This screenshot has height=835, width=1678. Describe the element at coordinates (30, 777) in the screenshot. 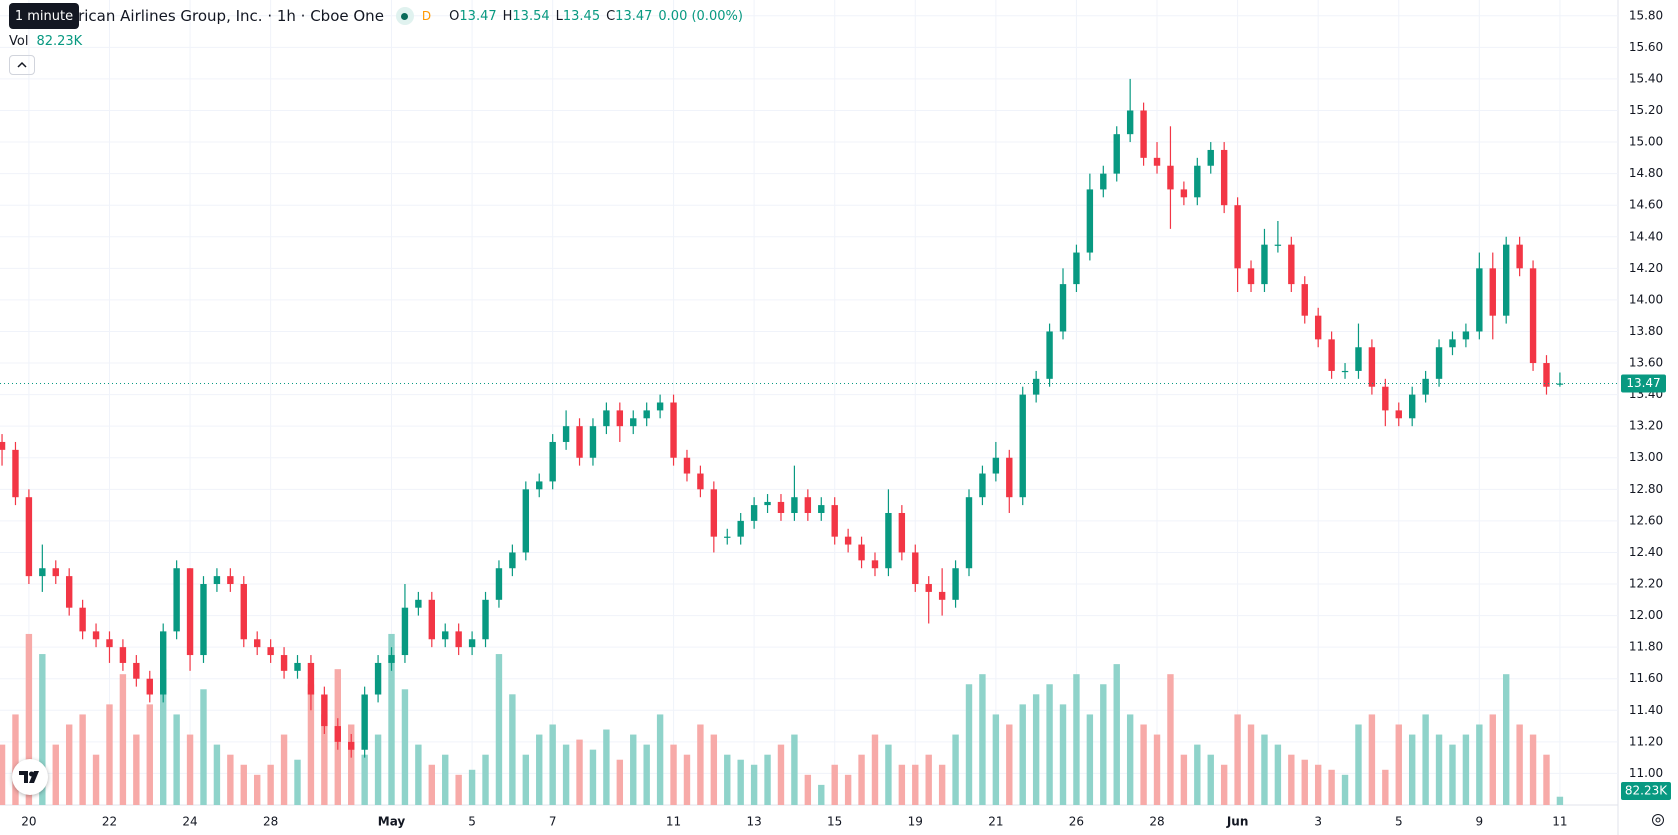

I see `logo` at that location.